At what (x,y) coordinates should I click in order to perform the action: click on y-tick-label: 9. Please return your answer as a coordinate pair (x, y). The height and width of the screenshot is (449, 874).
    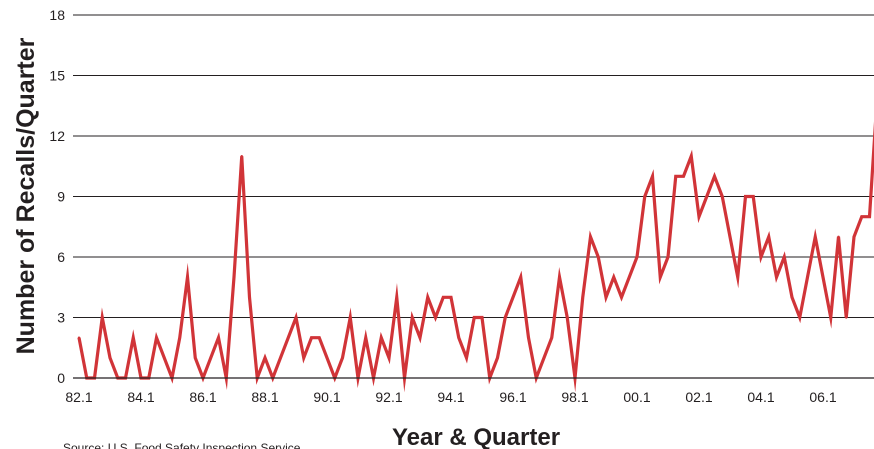
    Looking at the image, I should click on (61, 197).